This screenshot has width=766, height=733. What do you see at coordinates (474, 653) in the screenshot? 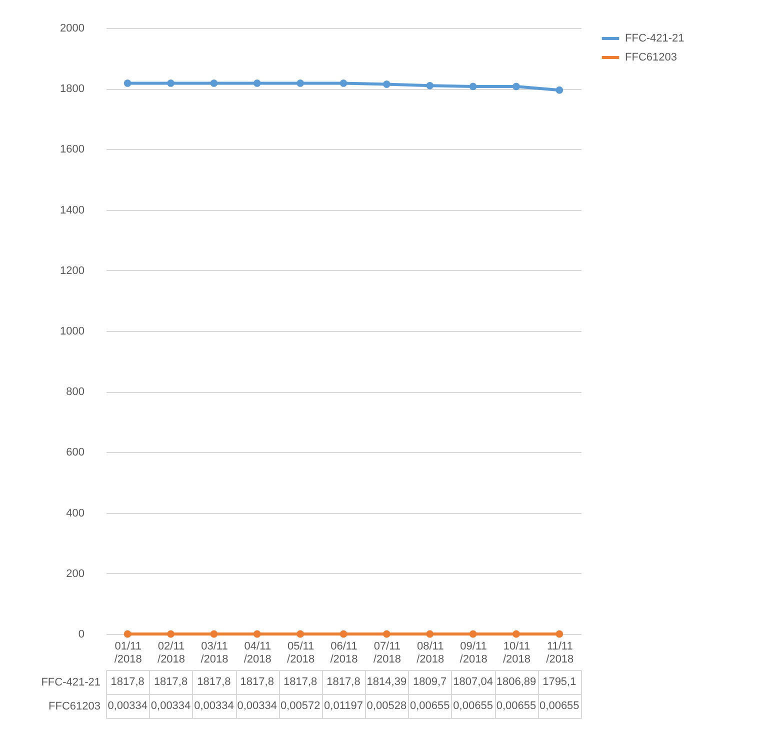
I see `x-tick-label: 09/11/2018` at bounding box center [474, 653].